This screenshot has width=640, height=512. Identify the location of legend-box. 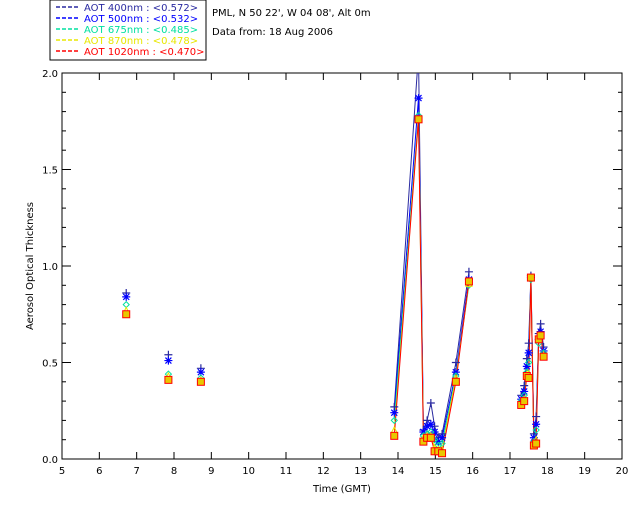
(128, 30).